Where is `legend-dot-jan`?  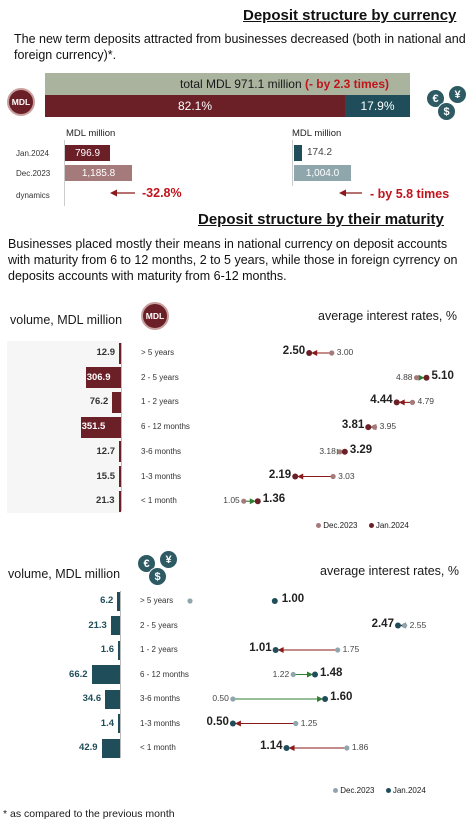 legend-dot-jan is located at coordinates (371, 525).